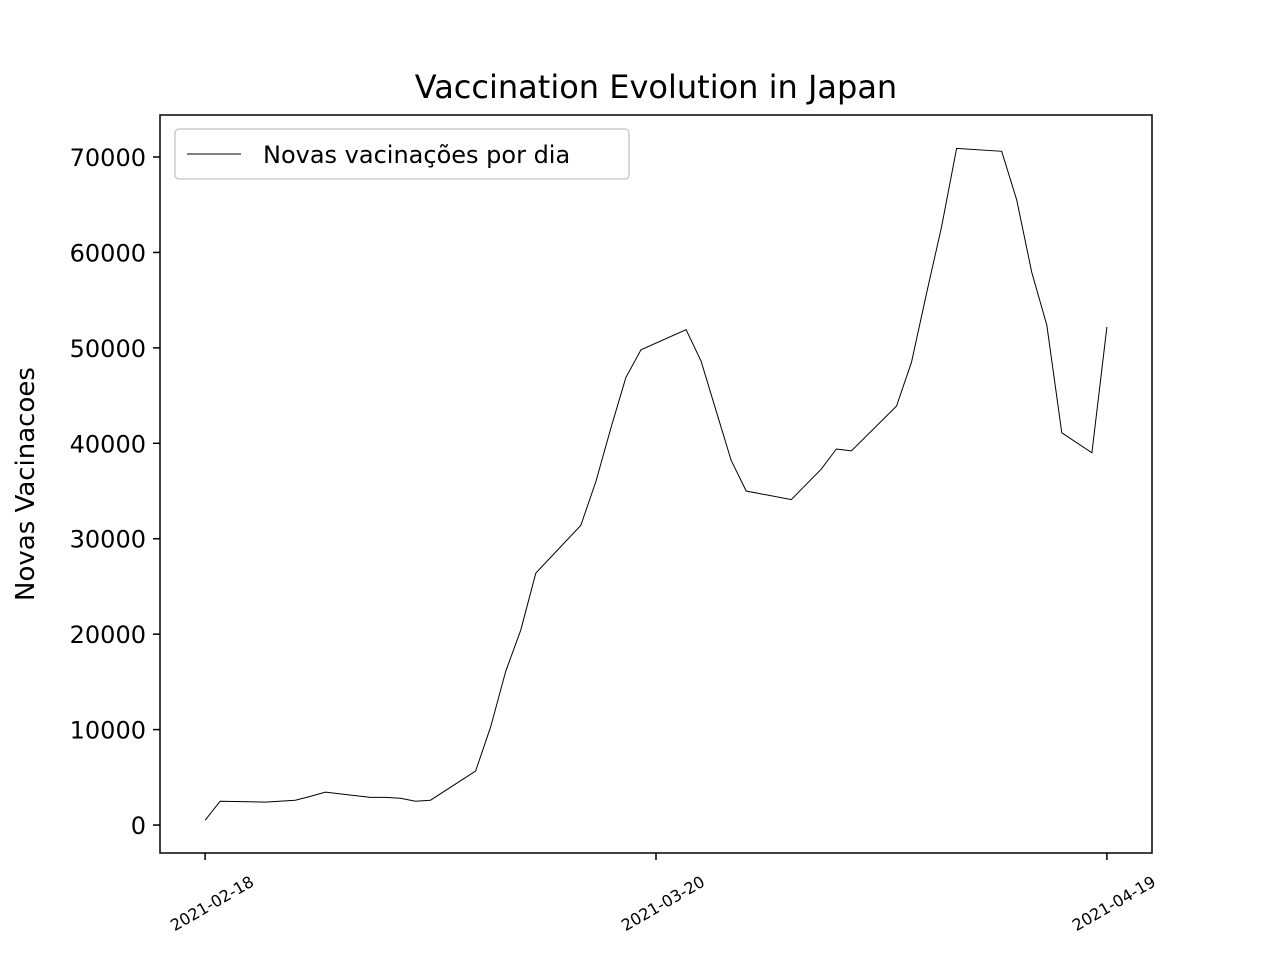 Image resolution: width=1280 pixels, height=960 pixels. Describe the element at coordinates (138, 826) in the screenshot. I see `y-tick-label: 0` at that location.